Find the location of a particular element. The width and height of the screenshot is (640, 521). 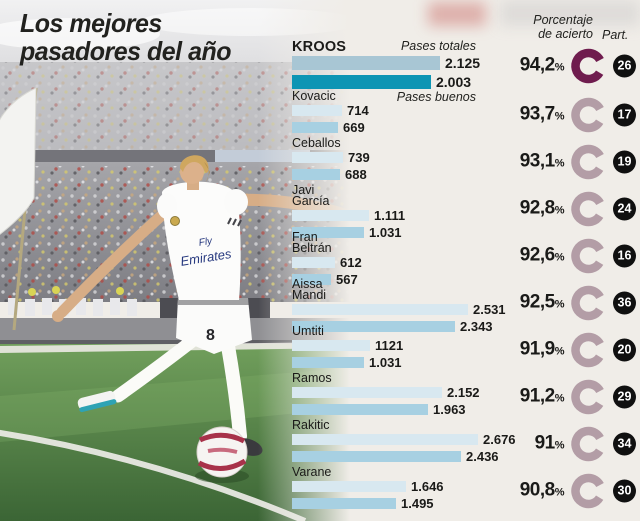

accuracy-percent: 92,6% is located at coordinates (536, 256).